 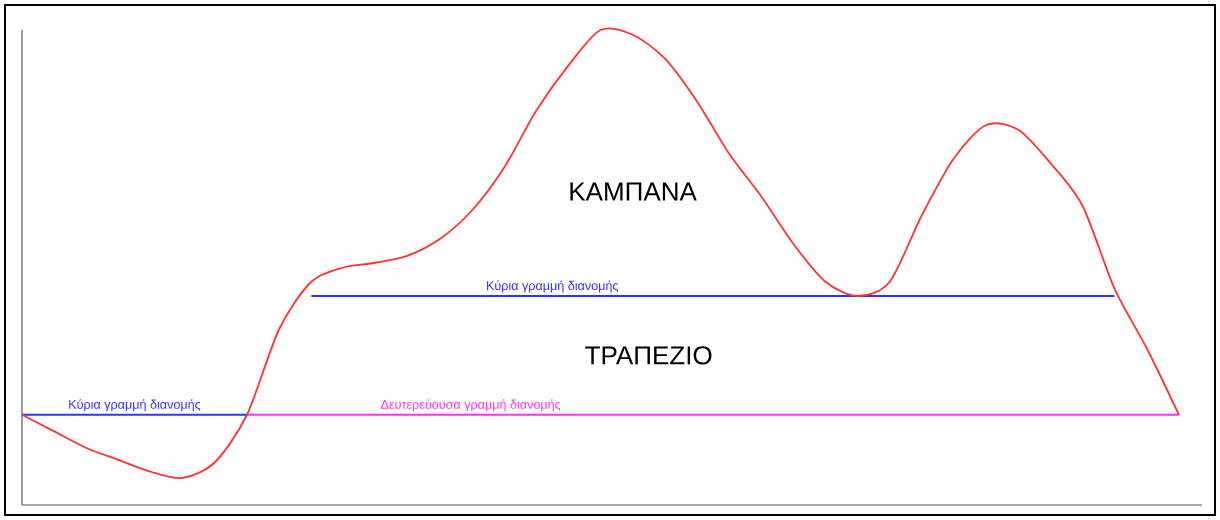 I want to click on series-label: Δευτερεύουσα γραμμή διανομής, so click(x=470, y=405).